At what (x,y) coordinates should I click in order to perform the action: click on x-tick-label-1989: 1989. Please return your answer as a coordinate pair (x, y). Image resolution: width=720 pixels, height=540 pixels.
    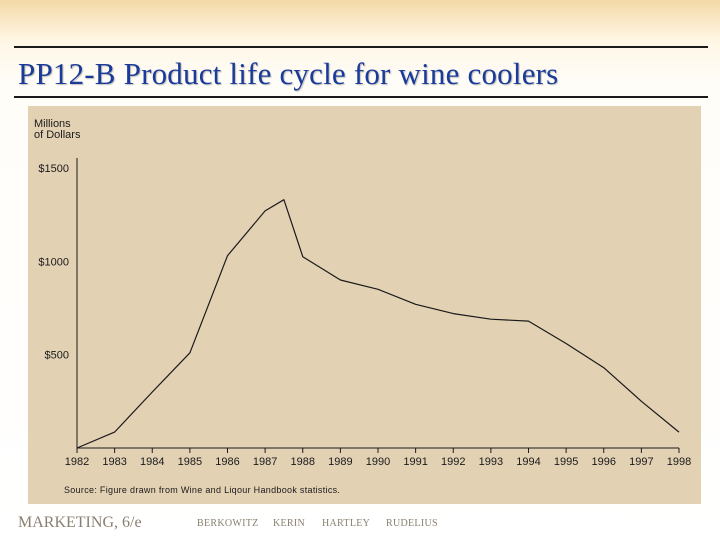
    Looking at the image, I should click on (340, 462).